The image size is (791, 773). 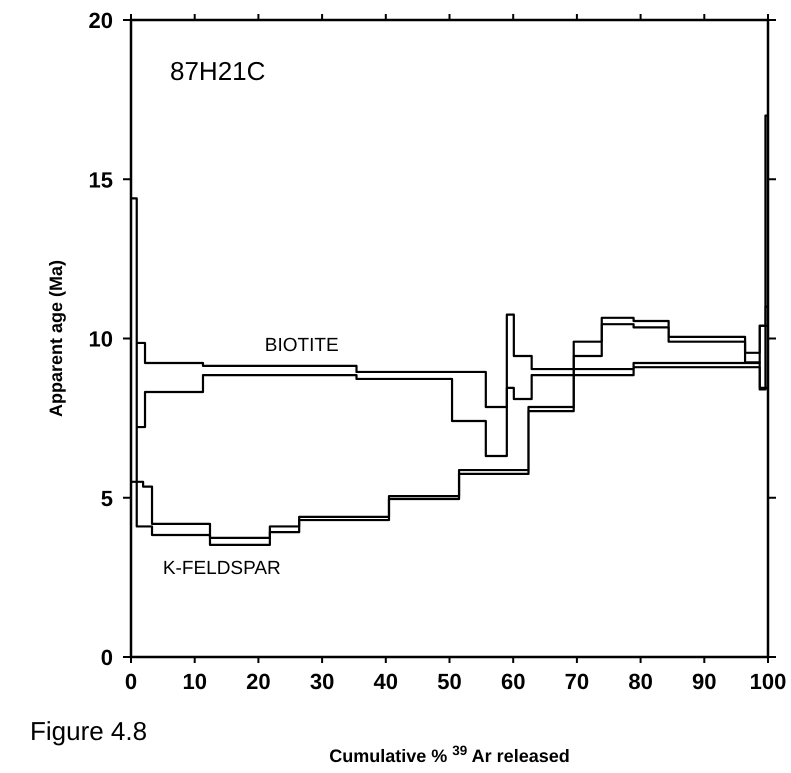 I want to click on x-tick-label: 30, so click(x=322, y=681).